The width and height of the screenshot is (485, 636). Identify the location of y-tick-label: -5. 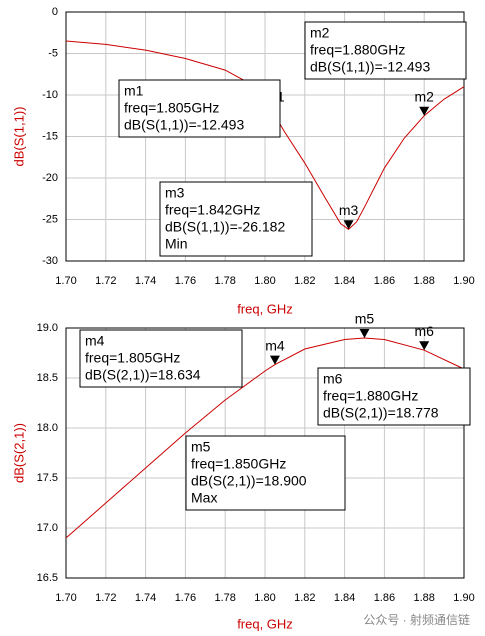
(53, 53).